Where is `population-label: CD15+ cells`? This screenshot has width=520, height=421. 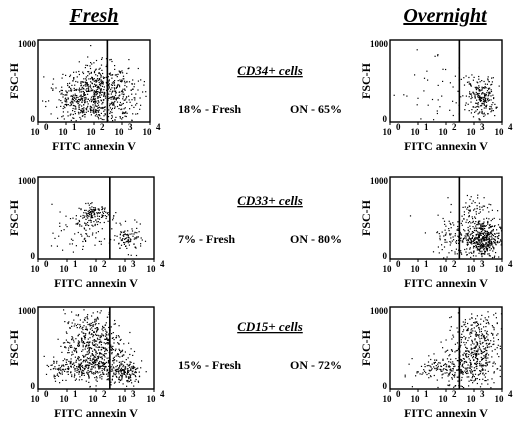 population-label: CD15+ cells is located at coordinates (270, 326).